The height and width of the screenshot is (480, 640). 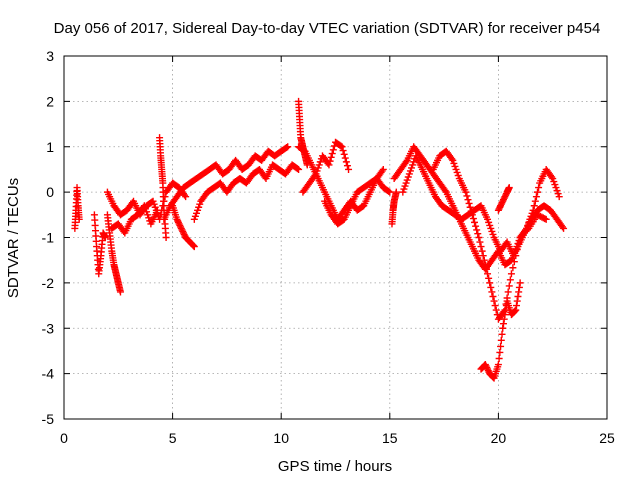 What do you see at coordinates (183, 226) in the screenshot?
I see `series-track-h` at bounding box center [183, 226].